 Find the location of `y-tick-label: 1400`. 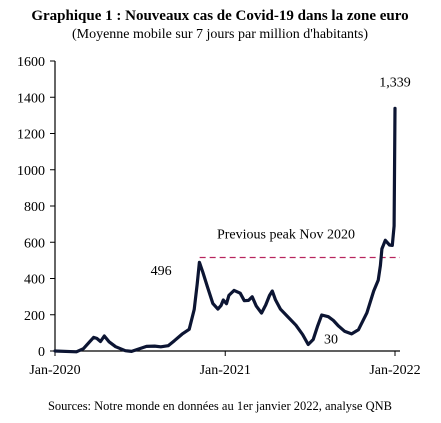

y-tick-label: 1400 is located at coordinates (31, 98).